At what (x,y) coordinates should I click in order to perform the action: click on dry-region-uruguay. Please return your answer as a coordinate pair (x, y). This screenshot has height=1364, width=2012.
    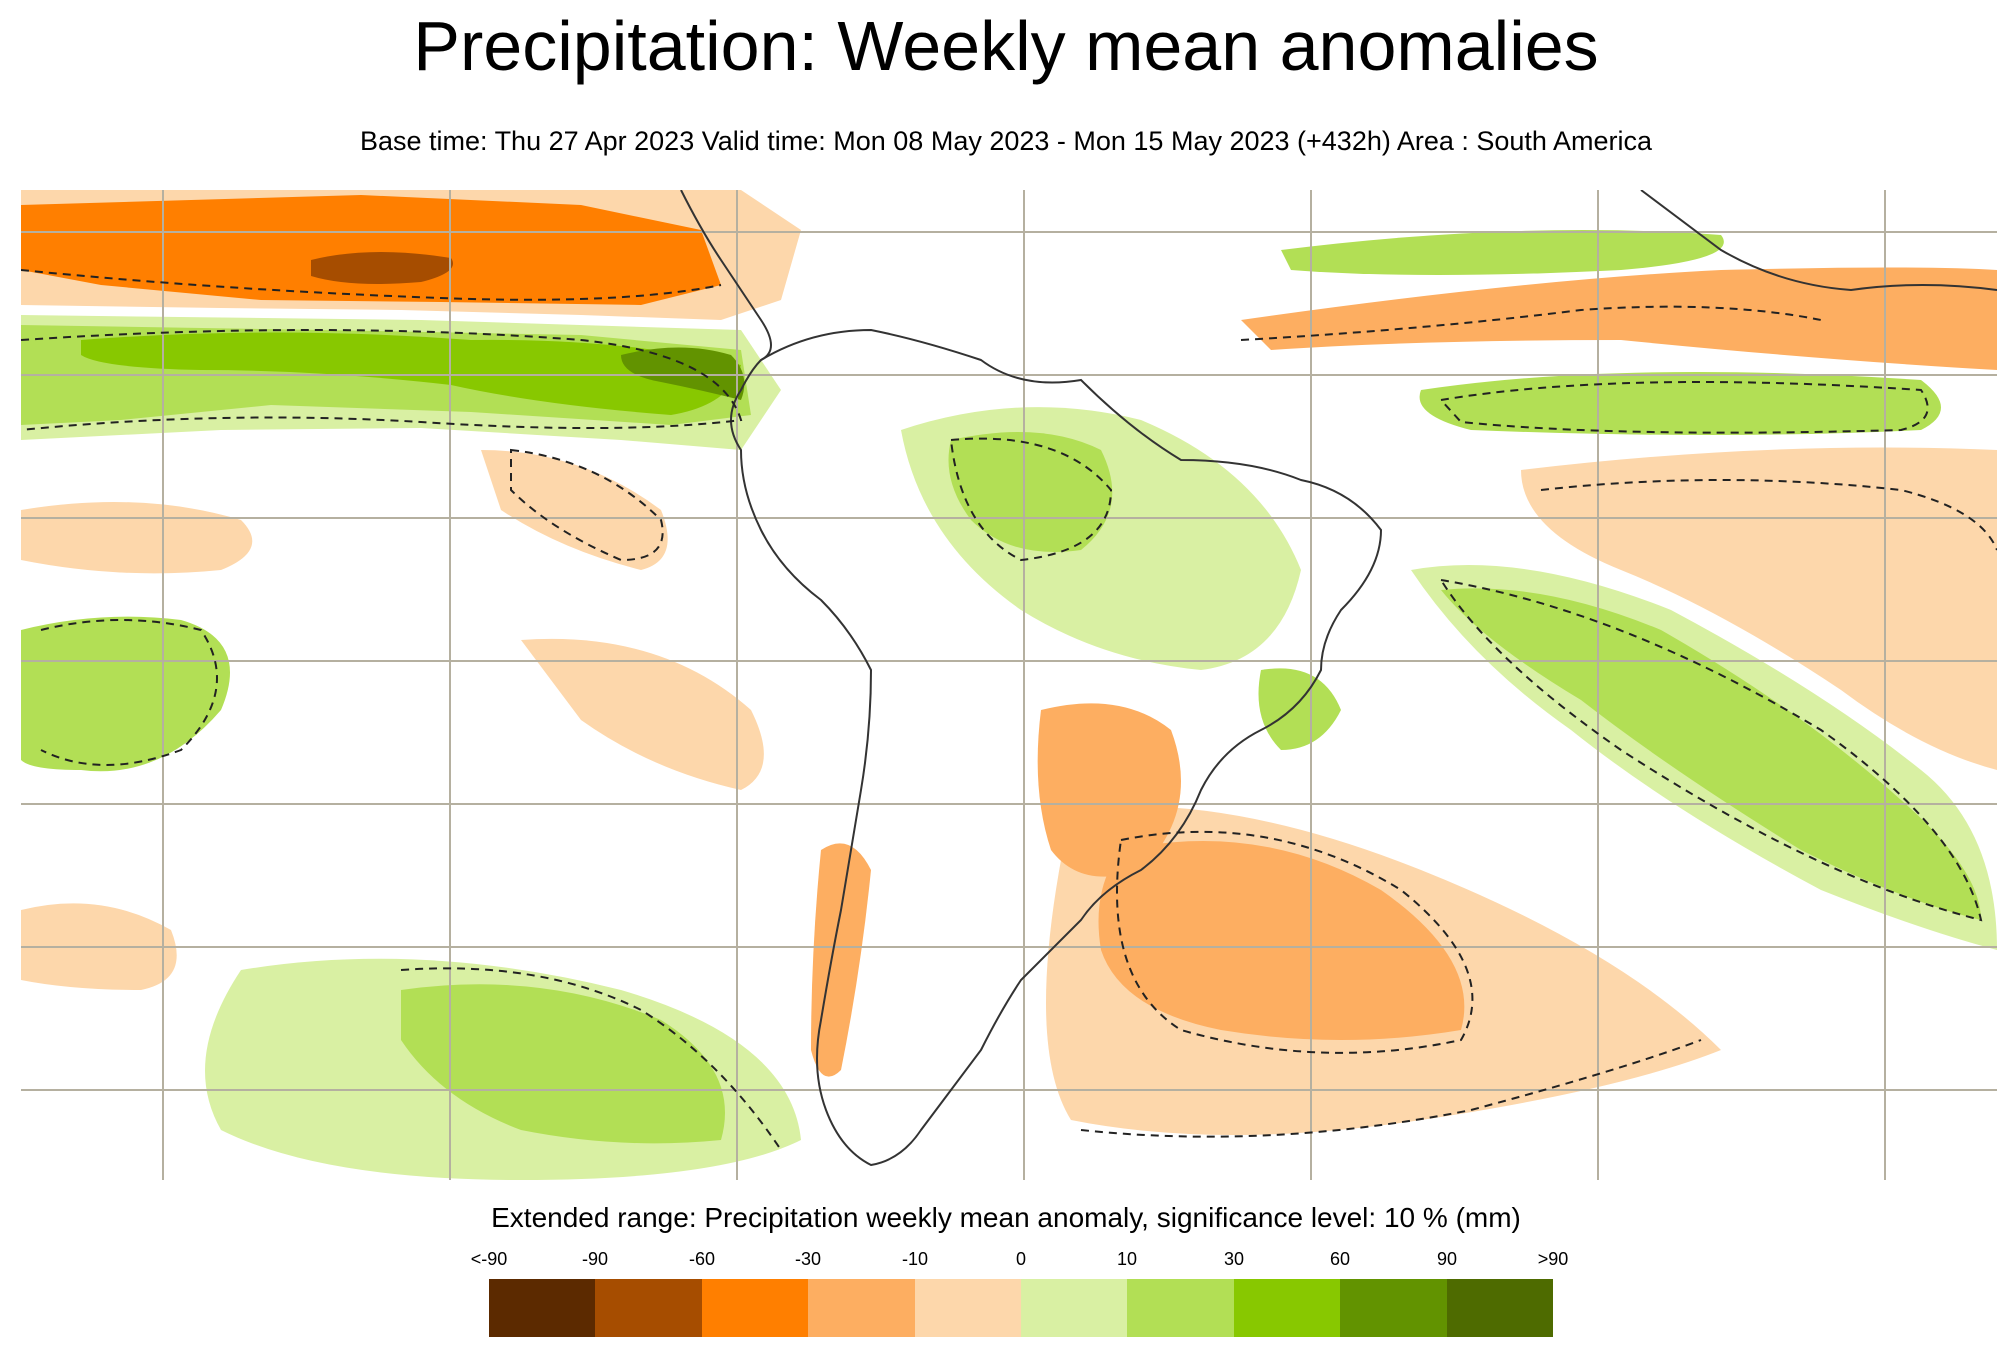
    Looking at the image, I should click on (1109, 790).